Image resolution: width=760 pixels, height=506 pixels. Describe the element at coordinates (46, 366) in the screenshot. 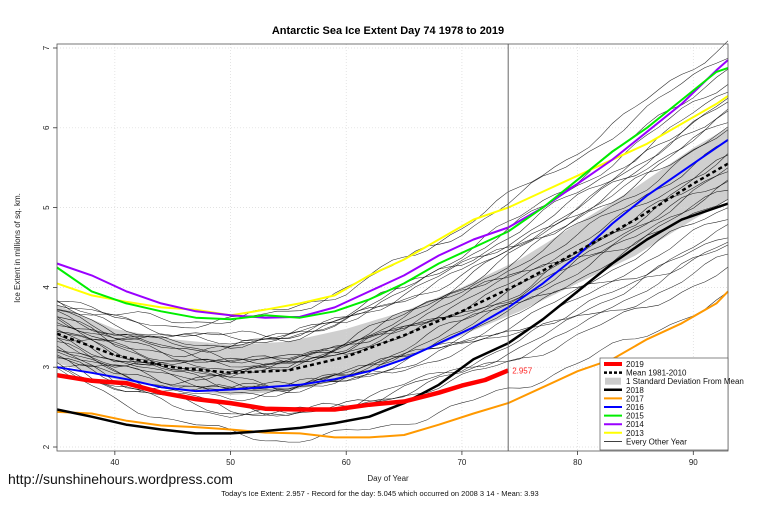

I see `y-tick-label: 3` at that location.